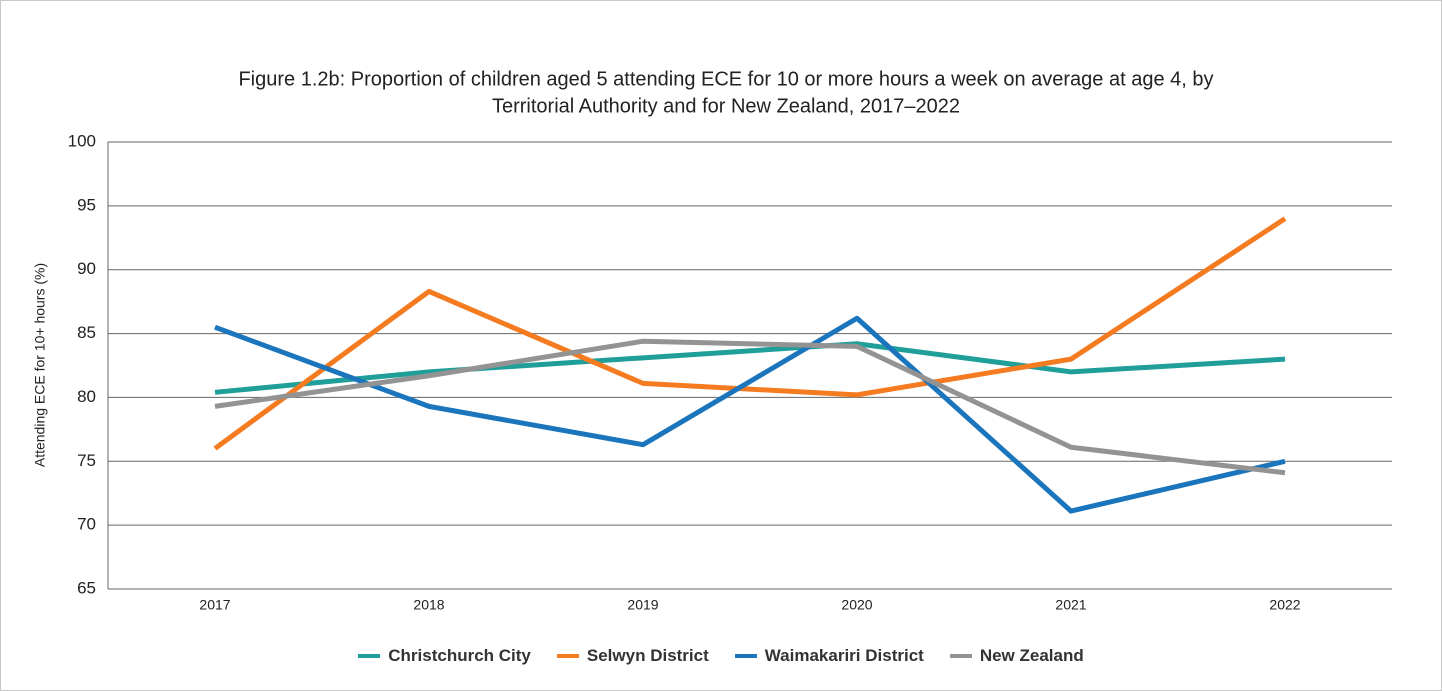  I want to click on x-tick-label: 2017, so click(214, 605).